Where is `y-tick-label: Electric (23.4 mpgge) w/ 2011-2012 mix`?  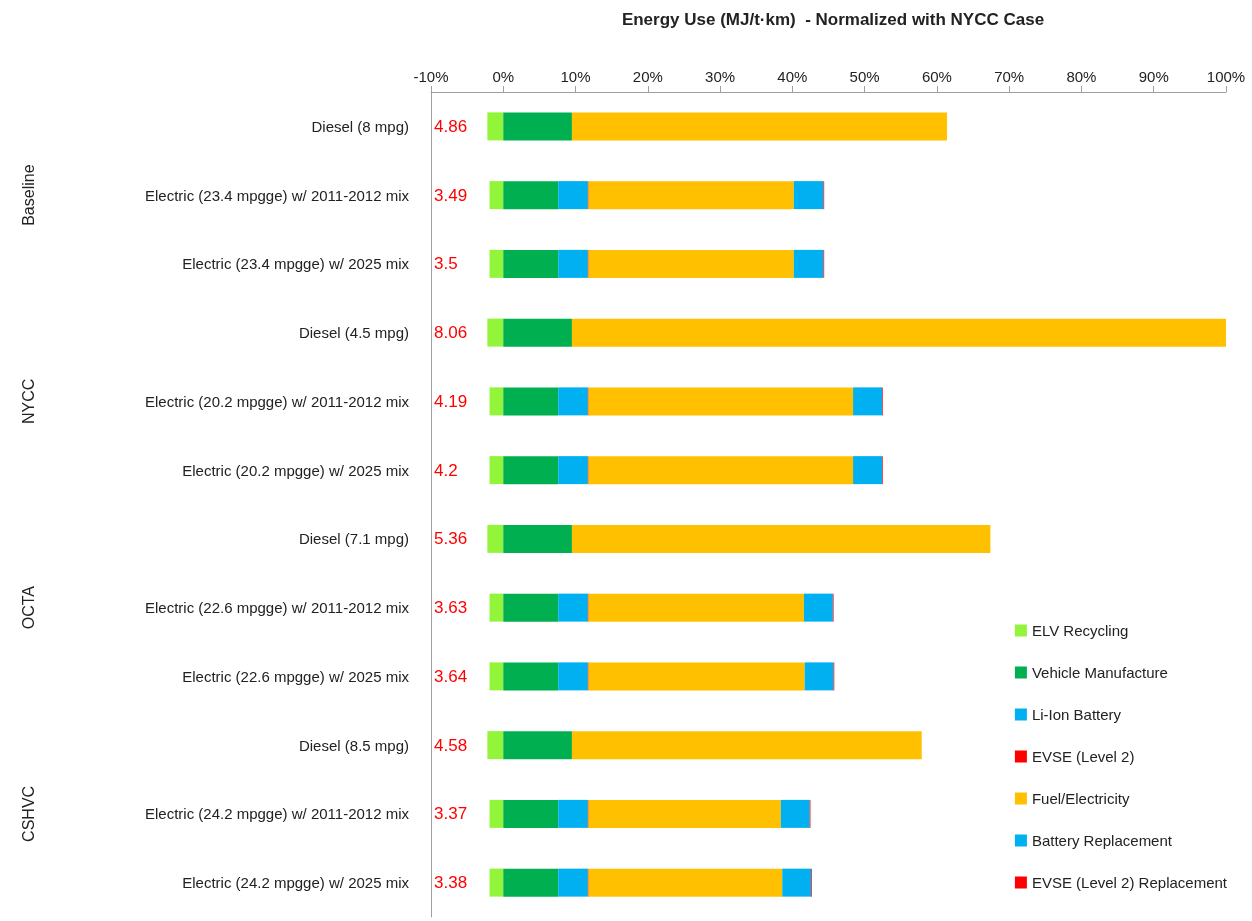
y-tick-label: Electric (23.4 mpgge) w/ 2011-2012 mix is located at coordinates (277, 195).